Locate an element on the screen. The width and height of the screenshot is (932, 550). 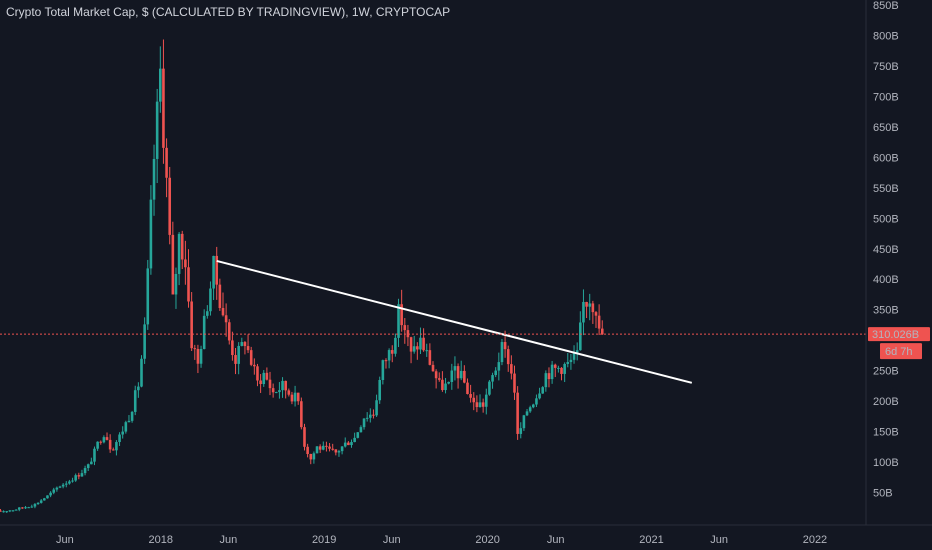
y-tick-label: 250B is located at coordinates (886, 372).